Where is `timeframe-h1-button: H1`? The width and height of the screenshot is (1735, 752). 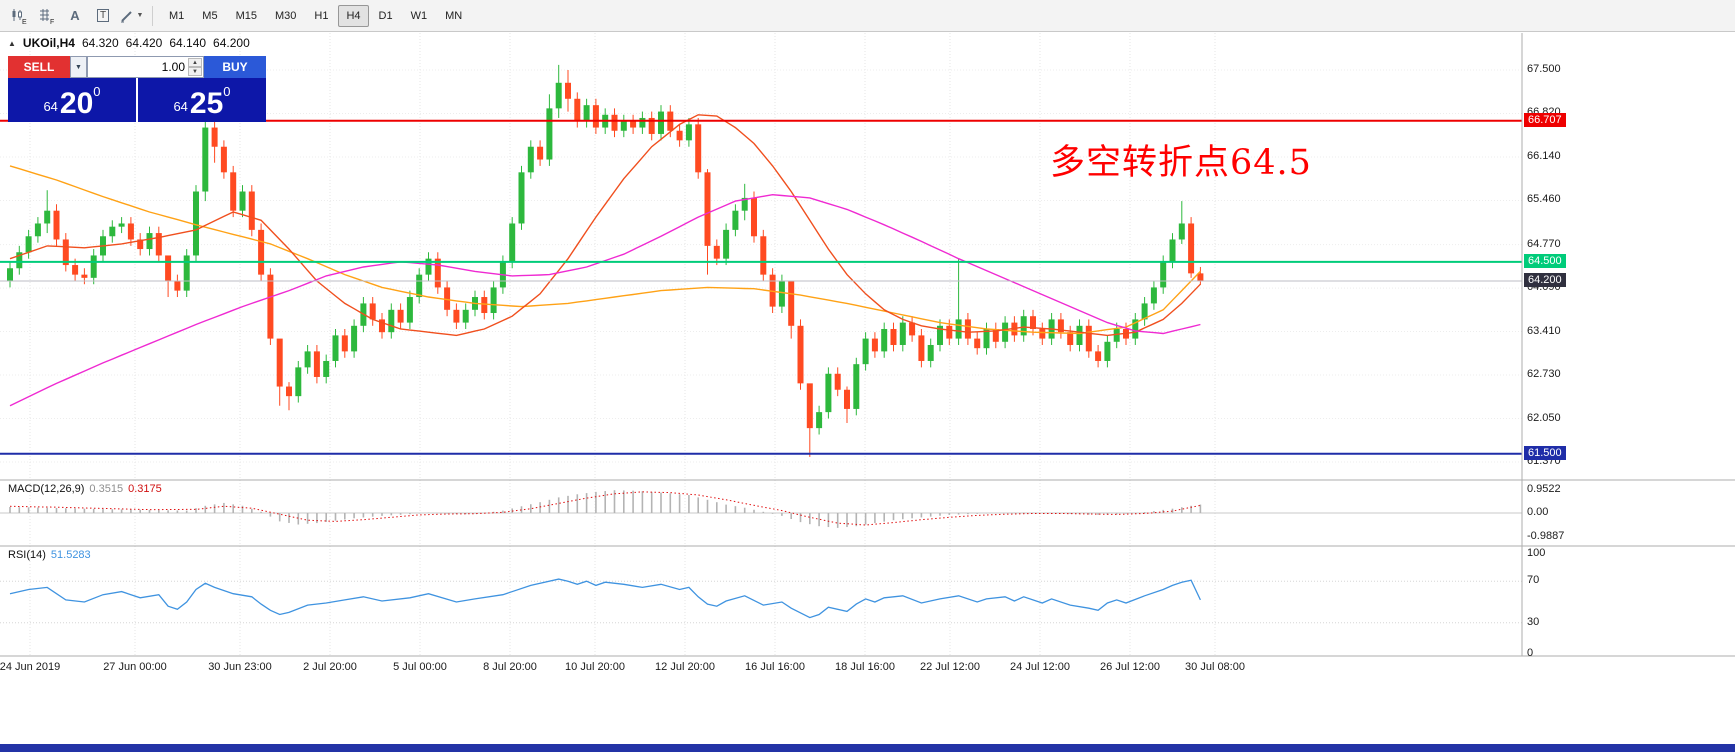
timeframe-h1-button: H1 is located at coordinates (321, 16).